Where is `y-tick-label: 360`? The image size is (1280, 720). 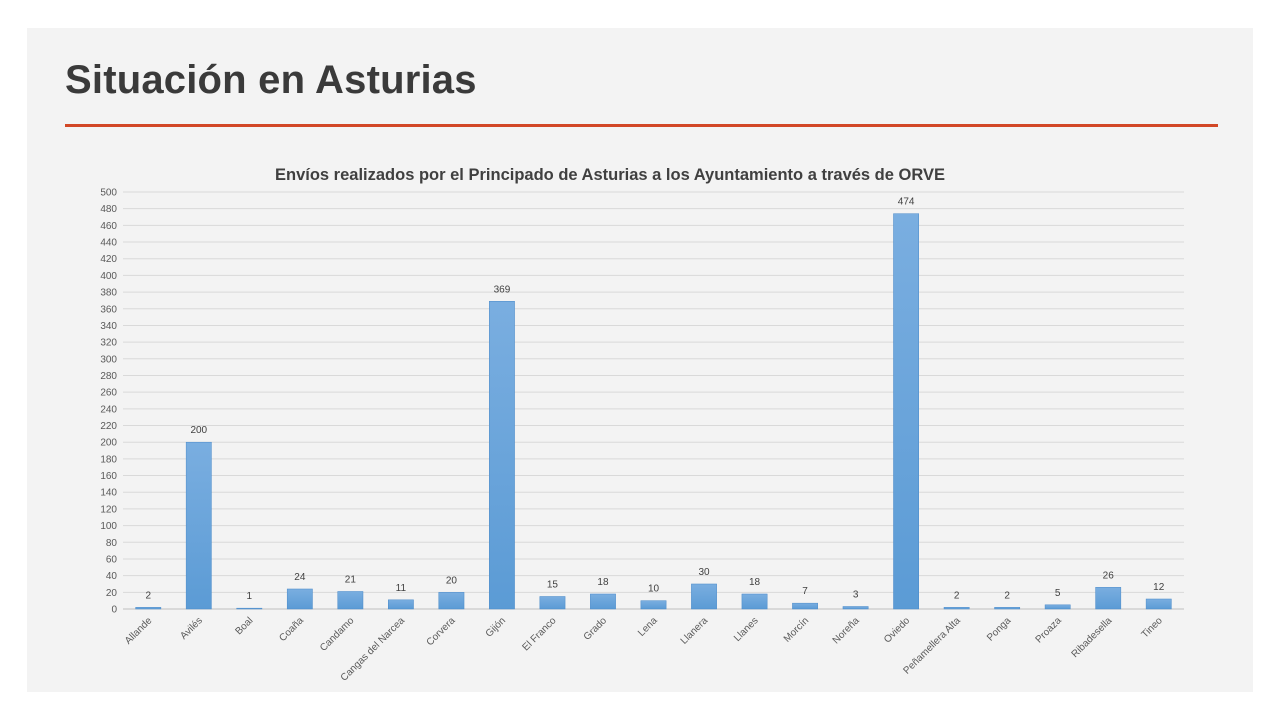
y-tick-label: 360 is located at coordinates (108, 309).